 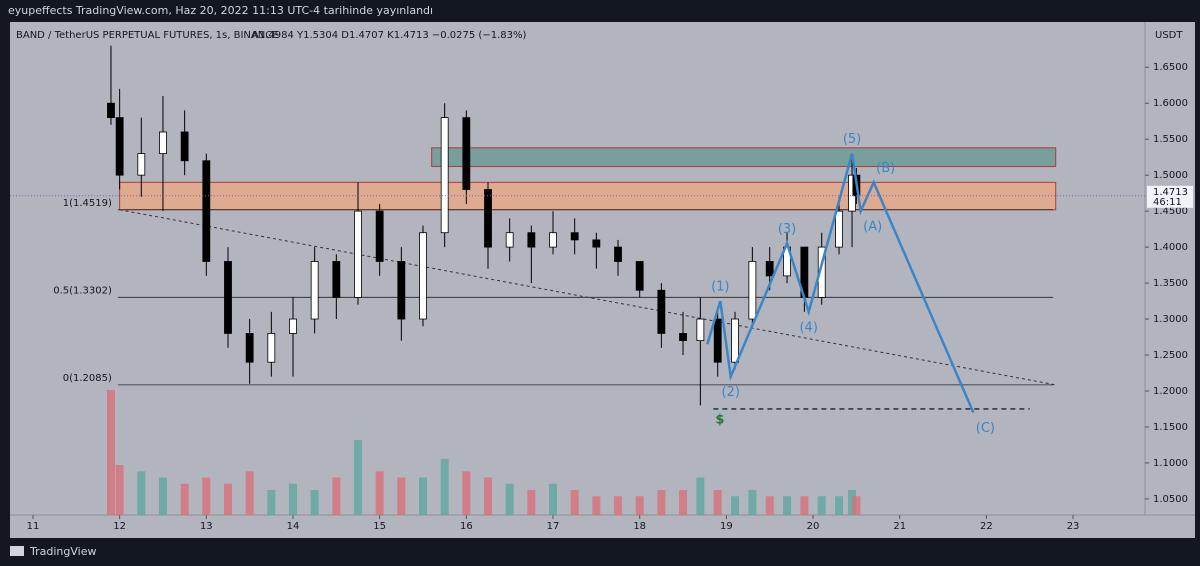 I want to click on x-tick-label: 15, so click(x=379, y=526).